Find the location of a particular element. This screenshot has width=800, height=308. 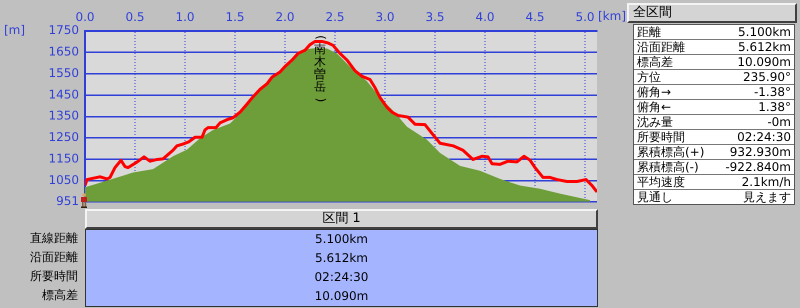

text: 平均速度 is located at coordinates (661, 182).